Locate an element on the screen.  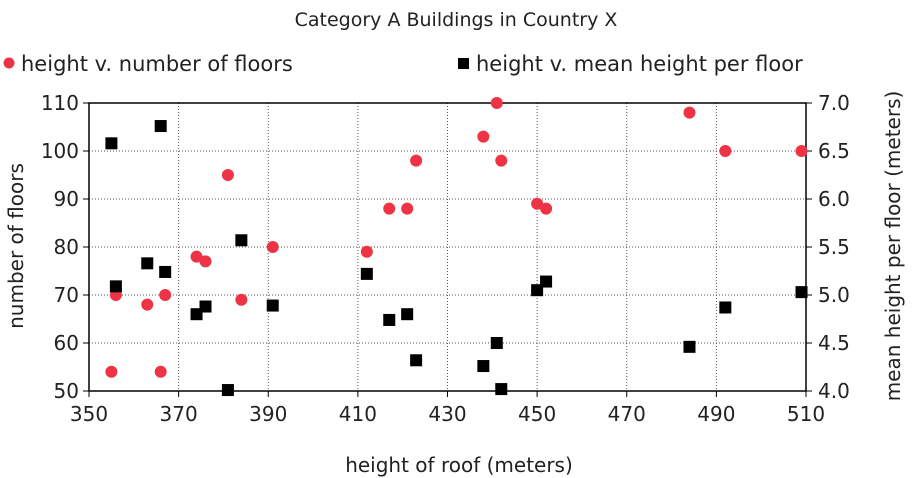
legend-label-mean-height: height v. mean height per floor is located at coordinates (639, 64).